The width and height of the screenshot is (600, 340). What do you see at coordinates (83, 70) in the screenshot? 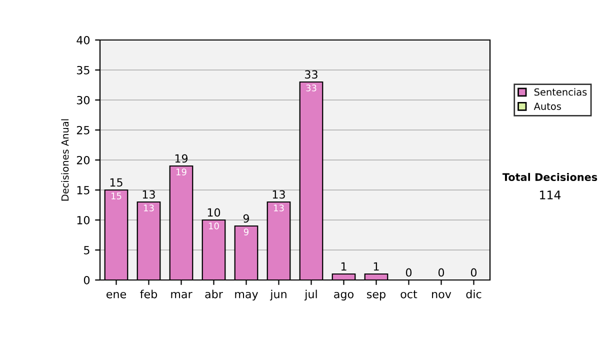
I see `y-tick-label: 35` at bounding box center [83, 70].